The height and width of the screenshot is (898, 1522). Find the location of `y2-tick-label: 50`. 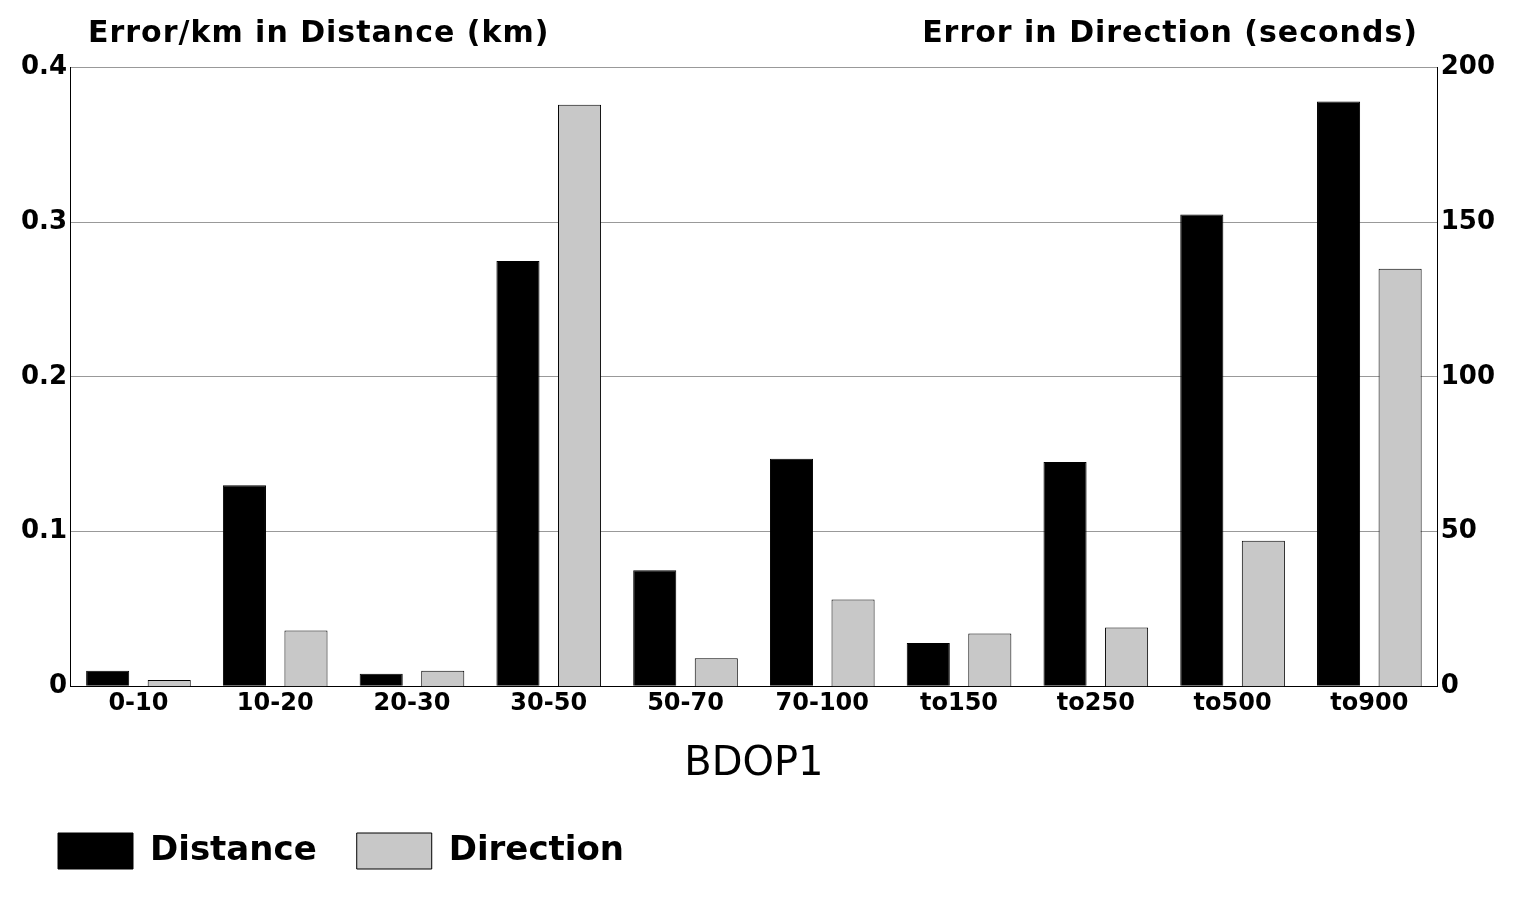

y2-tick-label: 50 is located at coordinates (1458, 529).